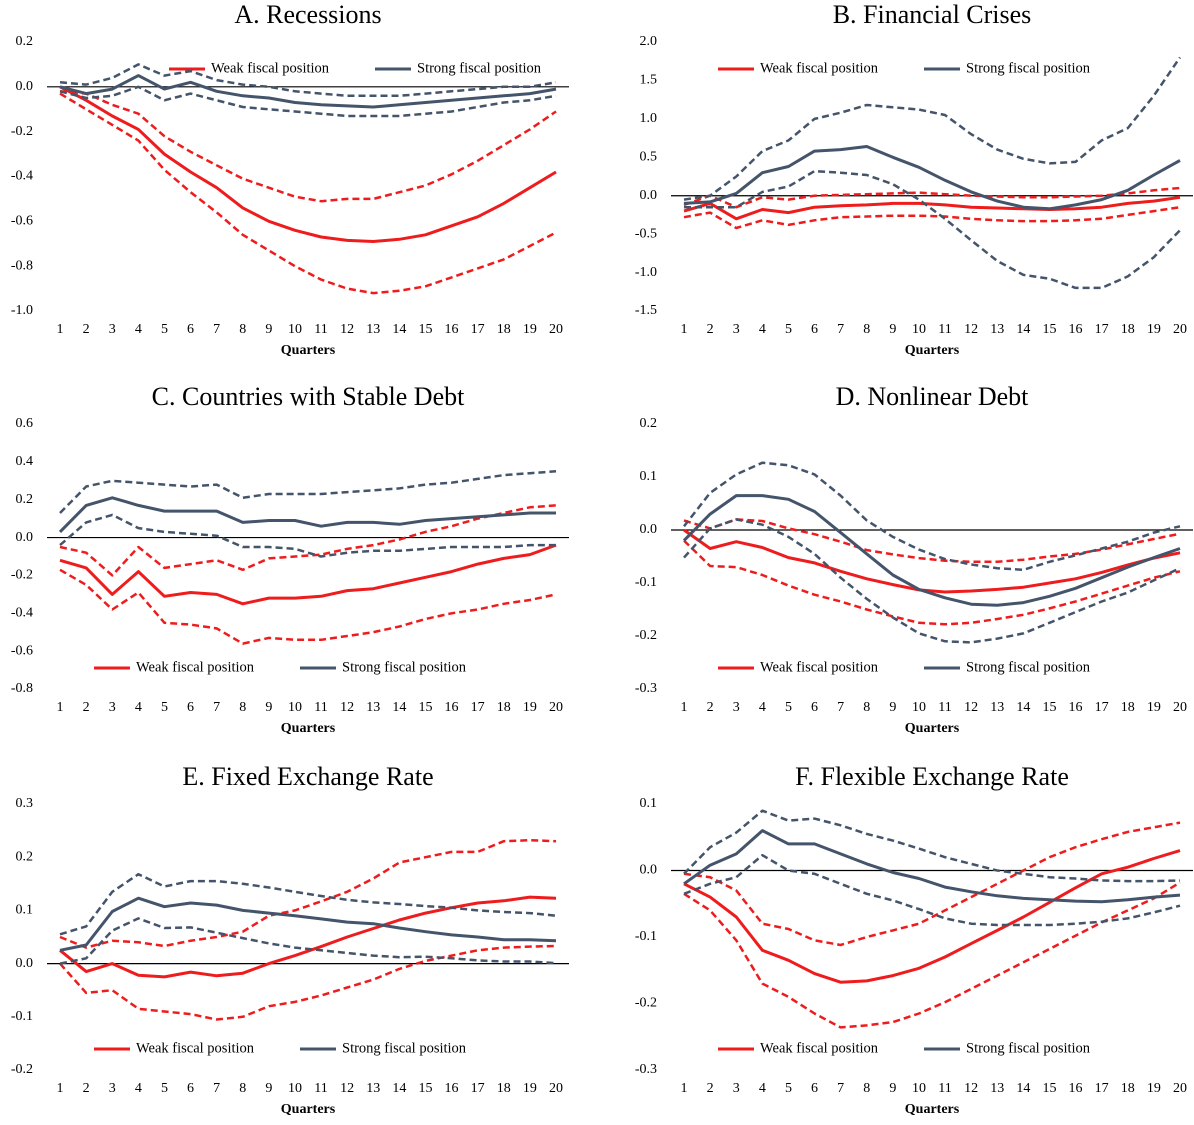  I want to click on y-tick-label: 0.1, so click(649, 803).